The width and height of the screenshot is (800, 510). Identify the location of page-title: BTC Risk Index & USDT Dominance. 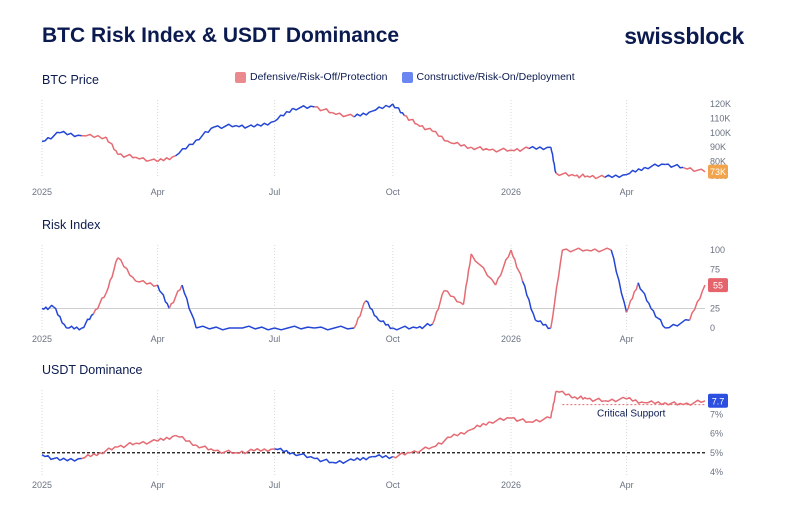
(221, 35).